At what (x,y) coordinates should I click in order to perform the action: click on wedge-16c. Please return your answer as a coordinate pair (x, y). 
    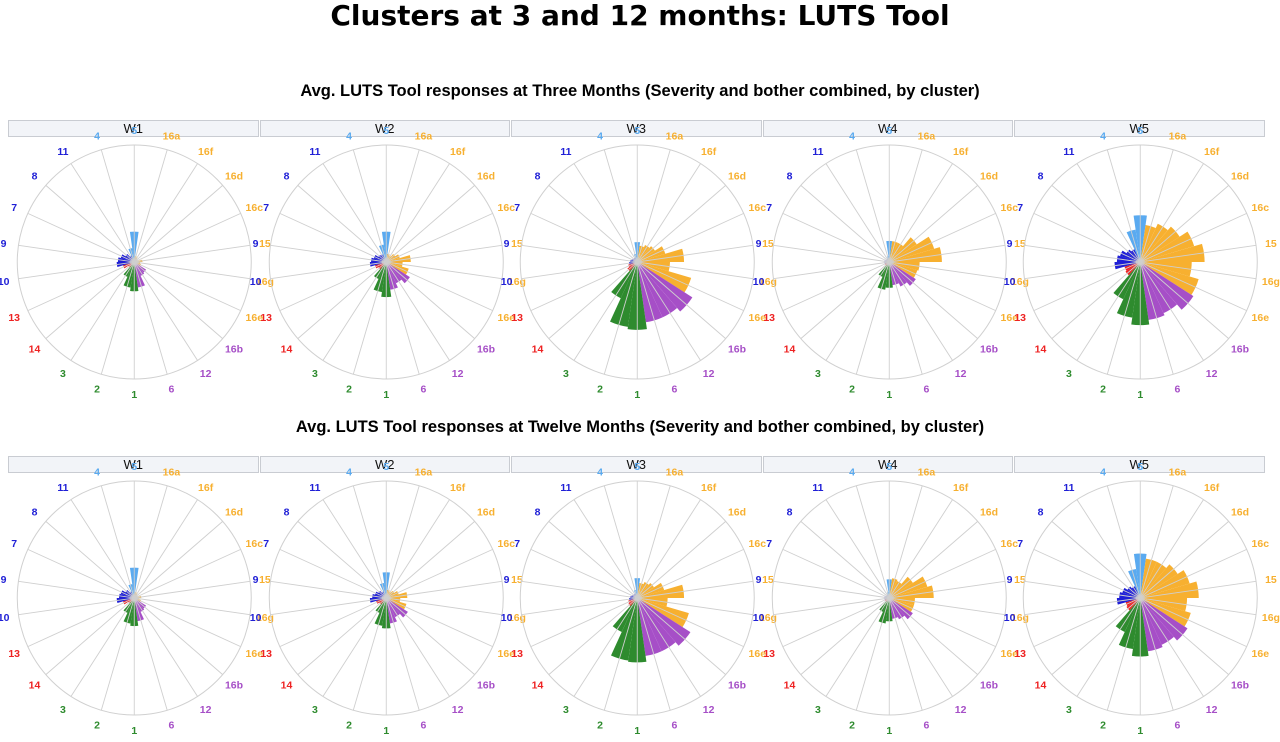
    Looking at the image, I should click on (907, 587).